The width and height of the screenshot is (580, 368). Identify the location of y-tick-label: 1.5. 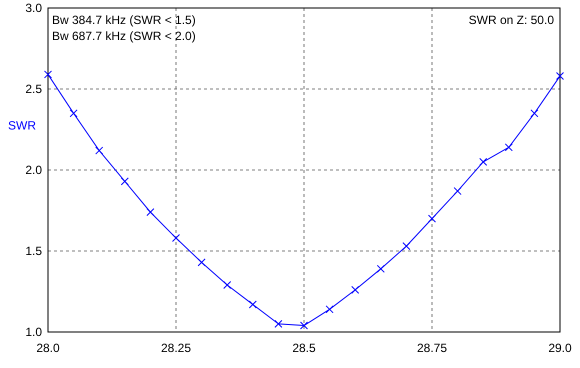
(33, 251).